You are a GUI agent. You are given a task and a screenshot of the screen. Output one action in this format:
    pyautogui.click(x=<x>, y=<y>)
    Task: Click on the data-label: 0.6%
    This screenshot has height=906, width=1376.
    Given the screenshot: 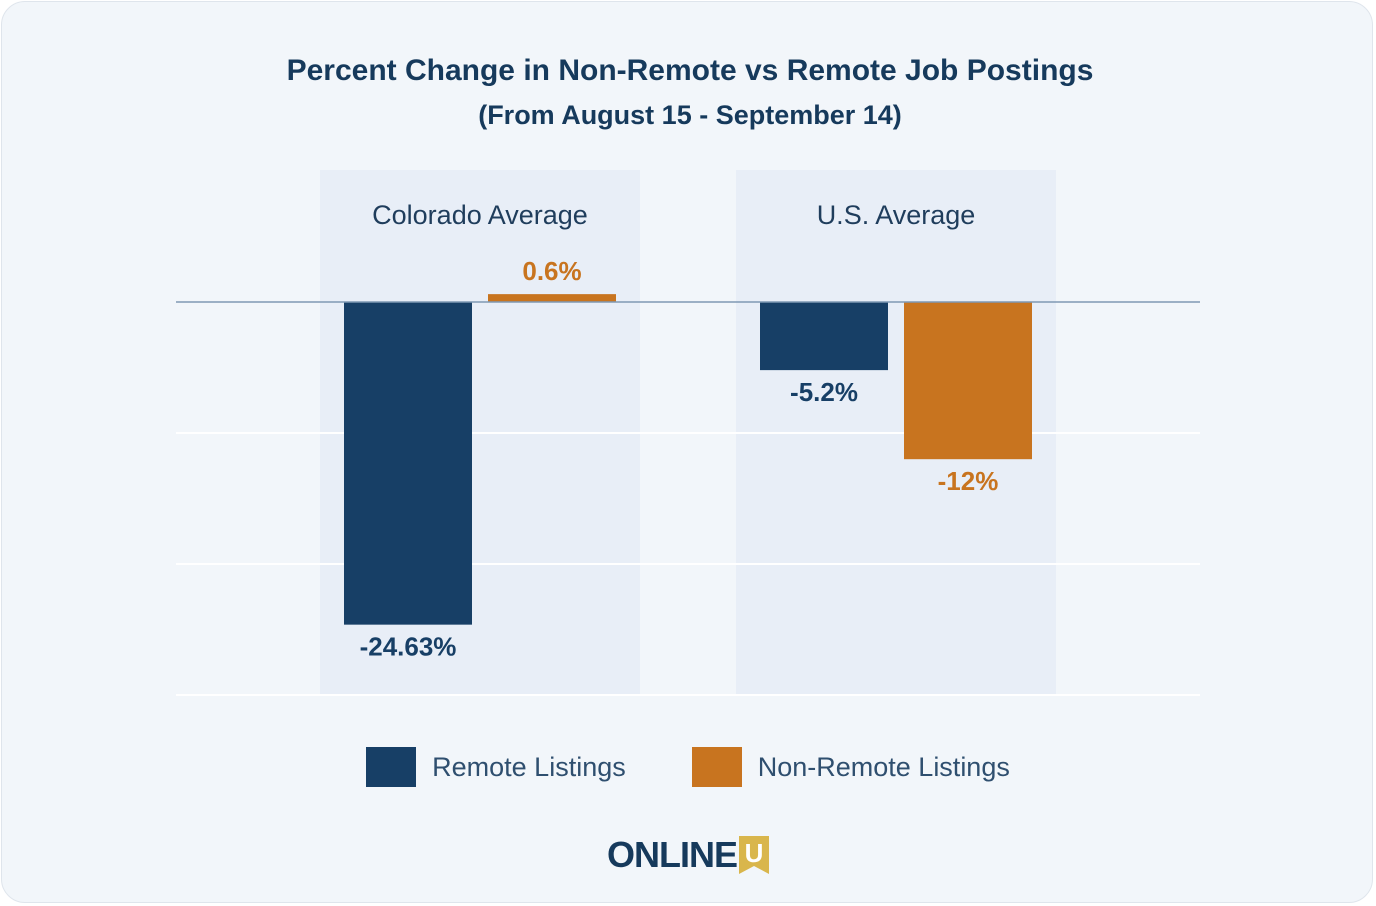 What is the action you would take?
    pyautogui.click(x=551, y=271)
    